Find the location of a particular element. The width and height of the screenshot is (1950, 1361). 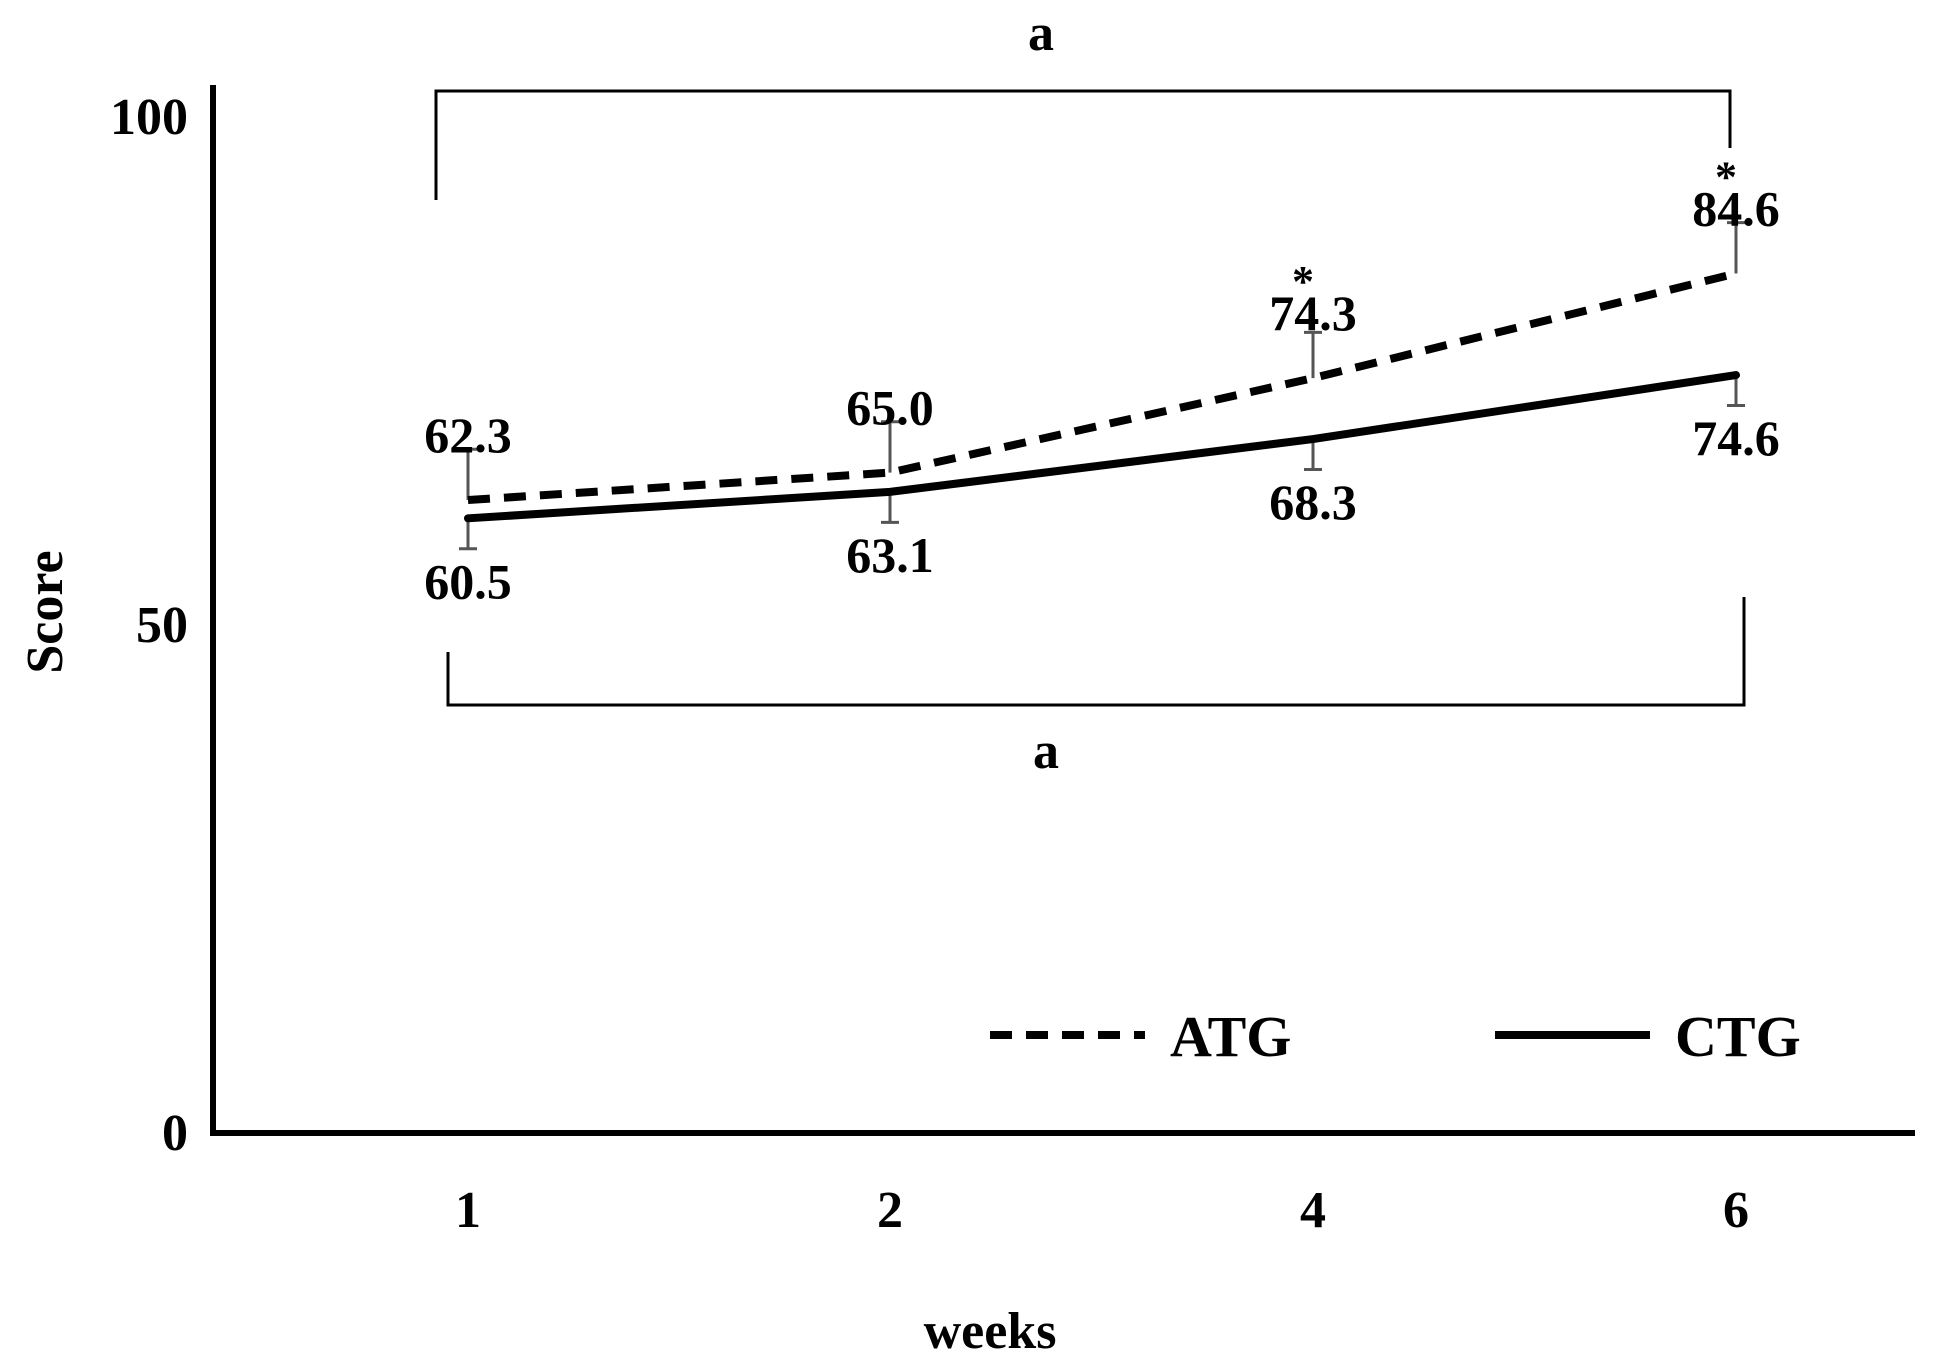

legend-label-ctg: CTG is located at coordinates (1738, 1036).